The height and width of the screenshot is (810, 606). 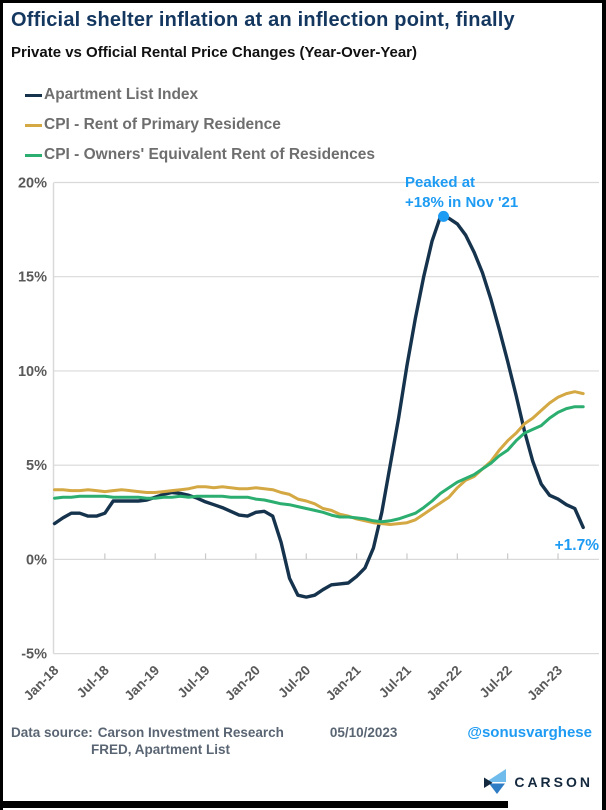 I want to click on series-cpi-owners-equivalent-rent-of-residences, so click(x=319, y=464).